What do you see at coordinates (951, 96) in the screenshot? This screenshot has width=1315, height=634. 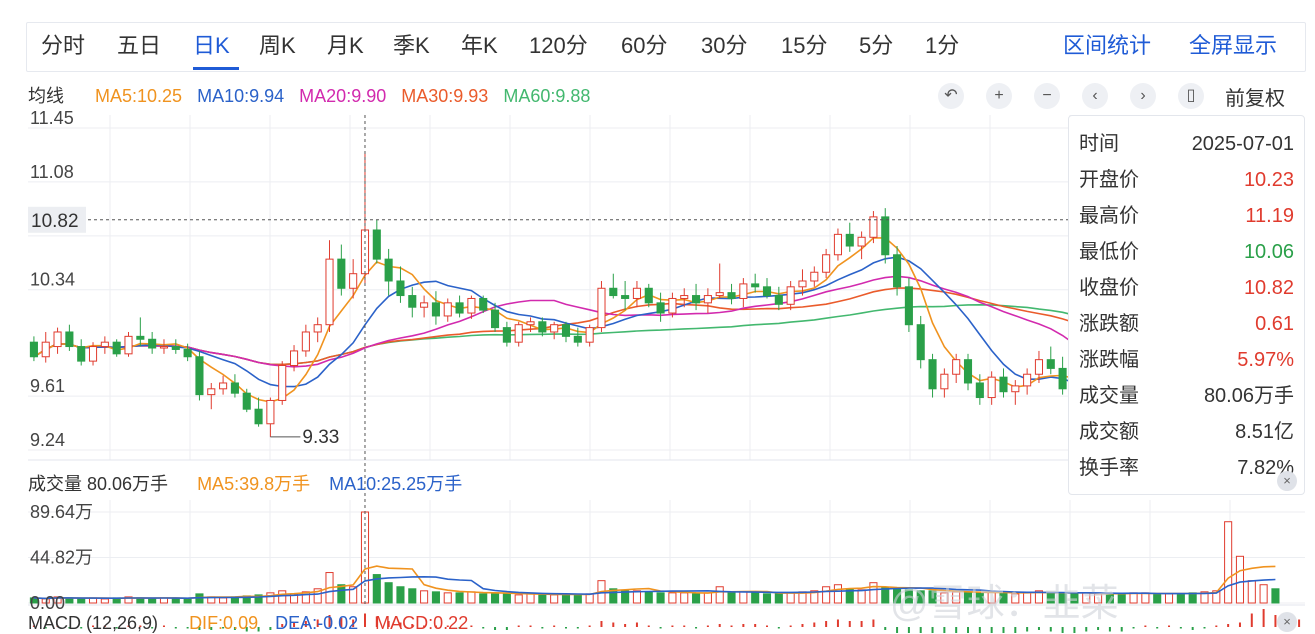 I see `undo-icon: ↶` at bounding box center [951, 96].